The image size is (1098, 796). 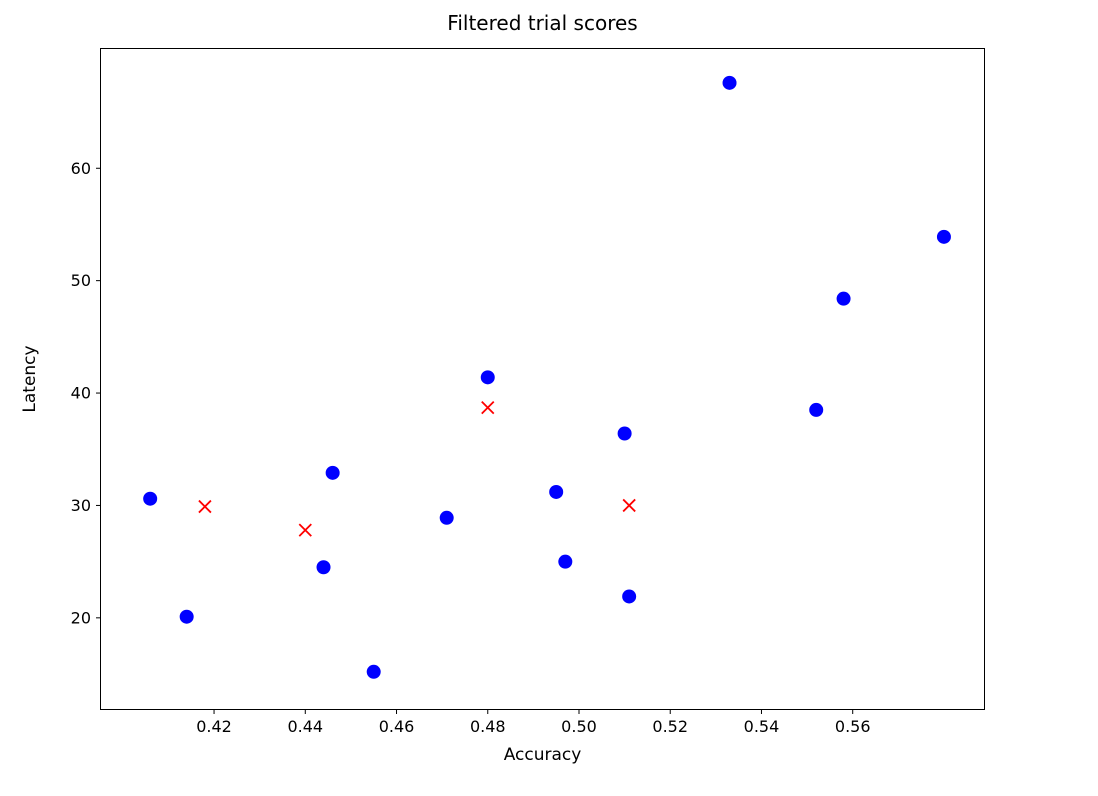 I want to click on x-axis-label: Accuracy, so click(x=542, y=755).